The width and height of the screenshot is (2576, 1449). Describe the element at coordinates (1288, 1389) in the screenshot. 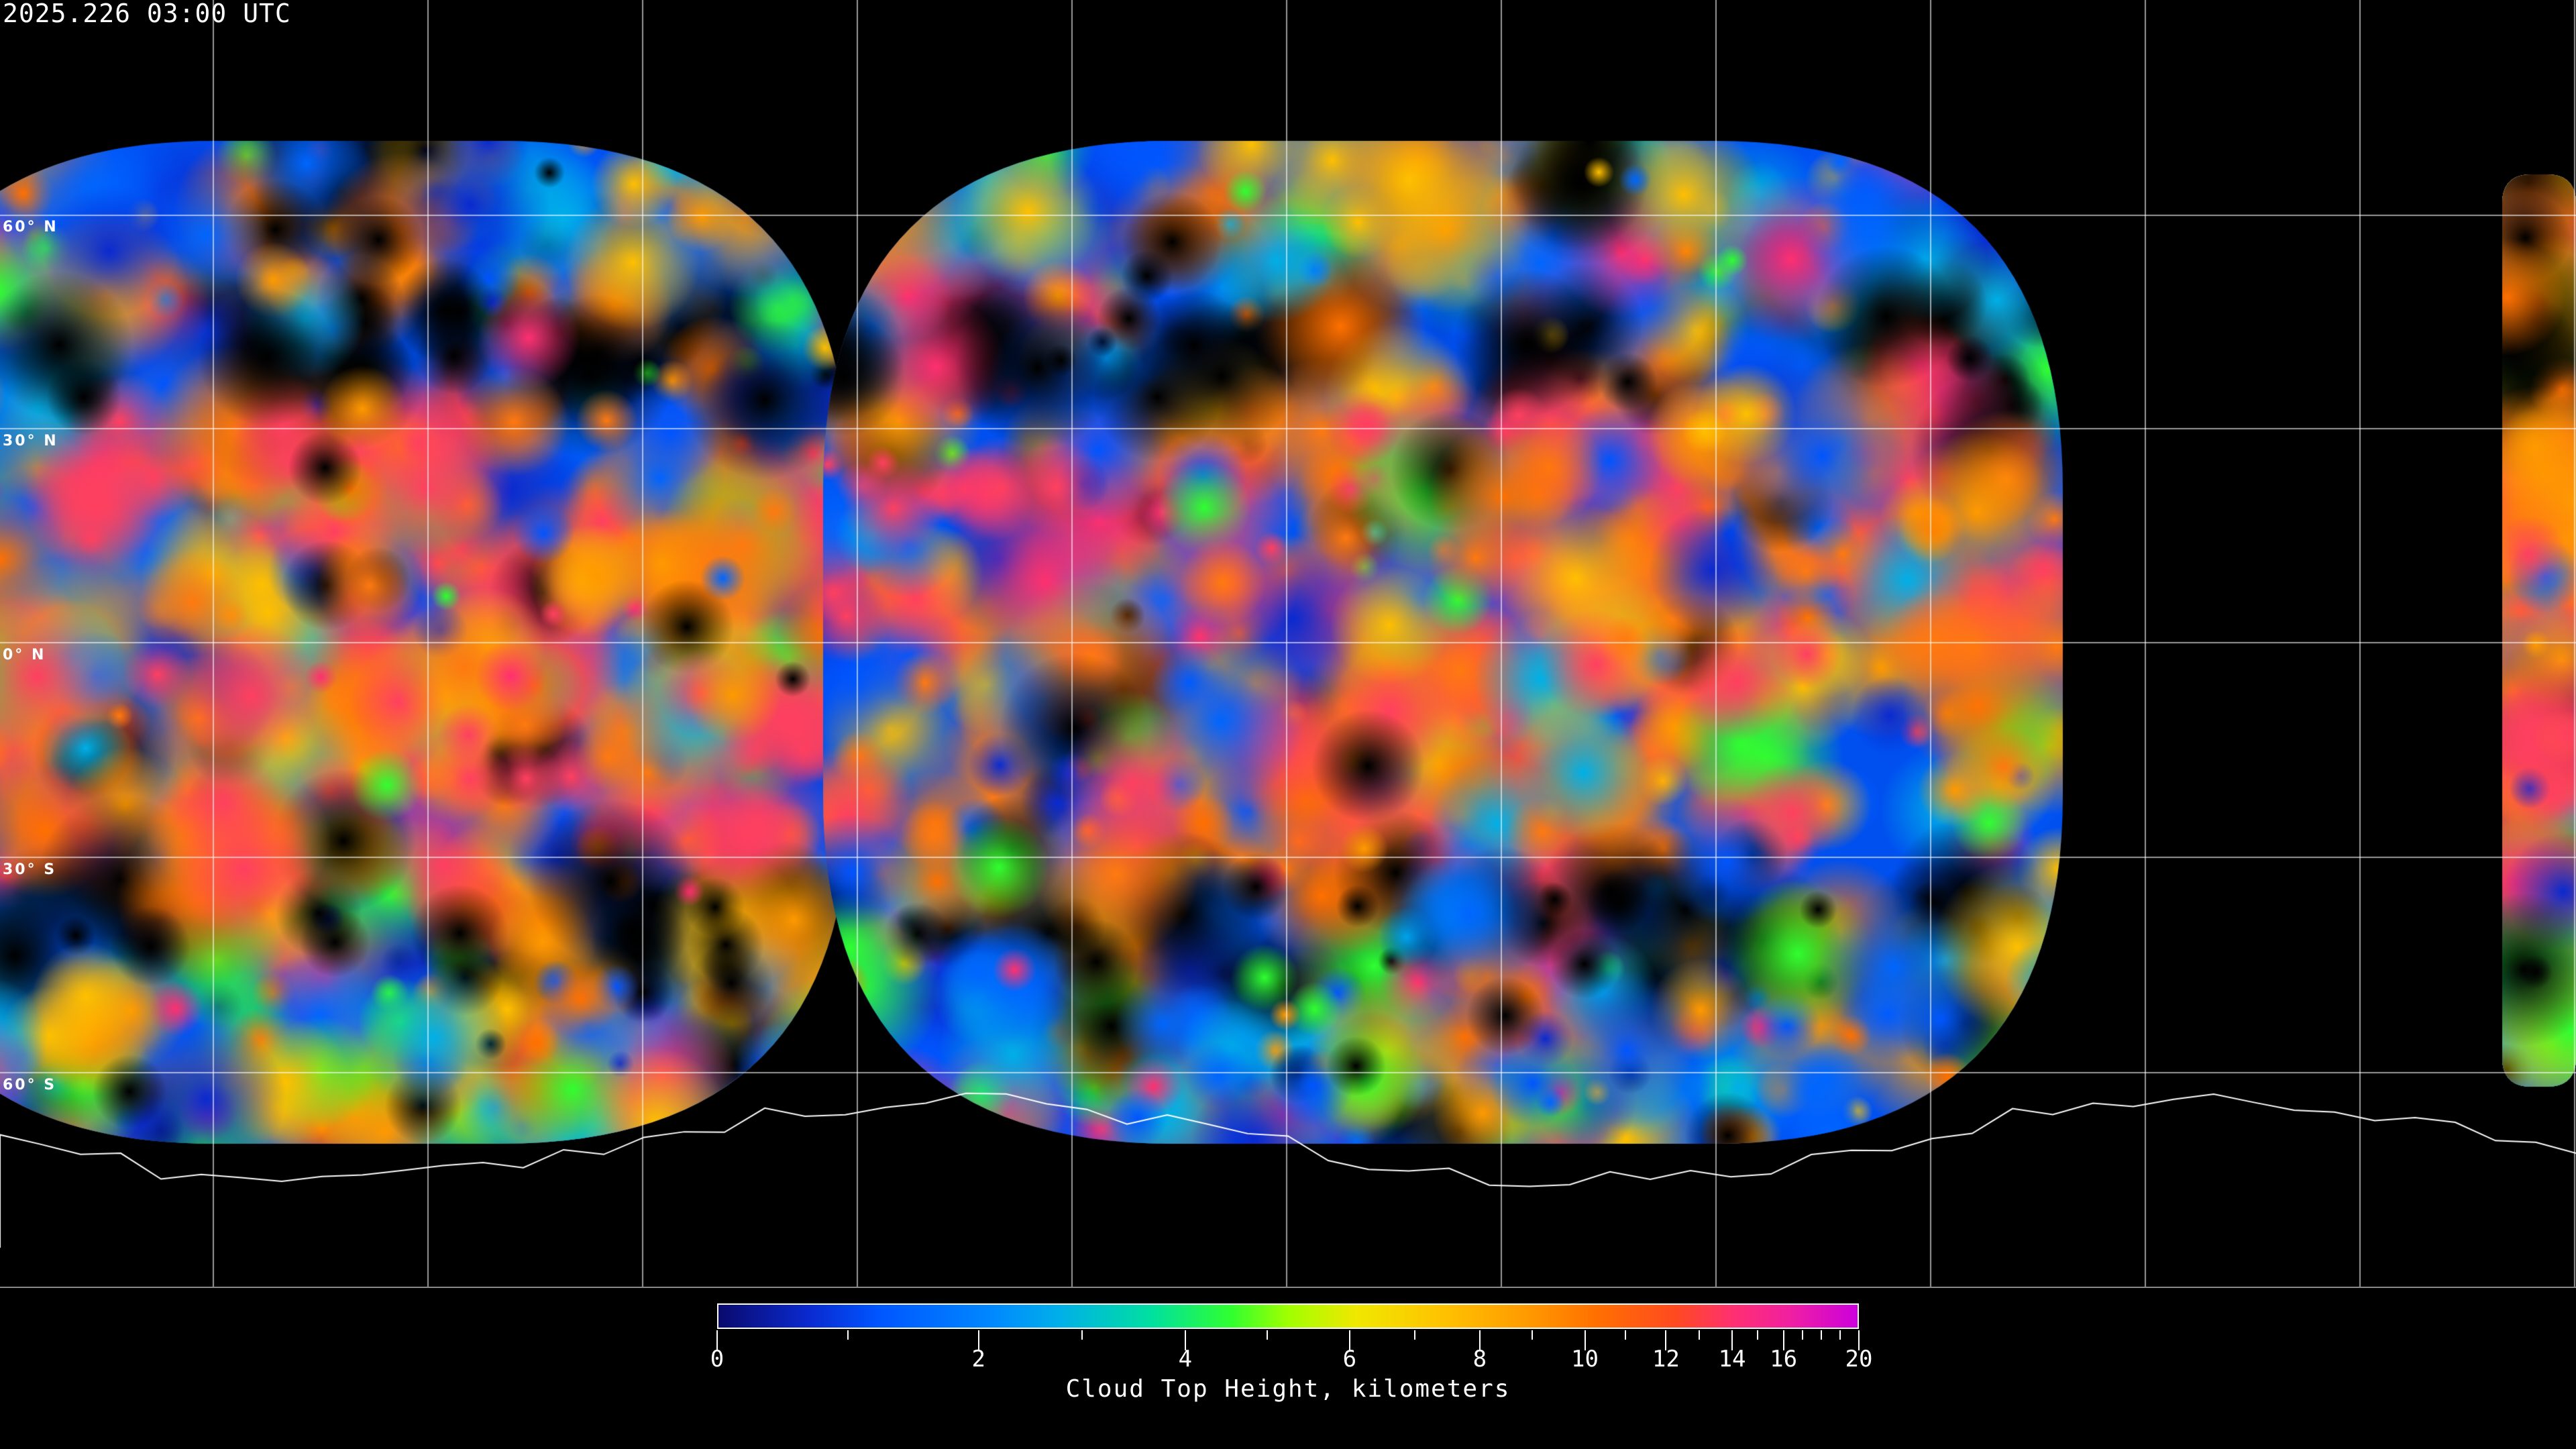

I see `colorbar-title: Cloud Top Height, kilometers` at that location.